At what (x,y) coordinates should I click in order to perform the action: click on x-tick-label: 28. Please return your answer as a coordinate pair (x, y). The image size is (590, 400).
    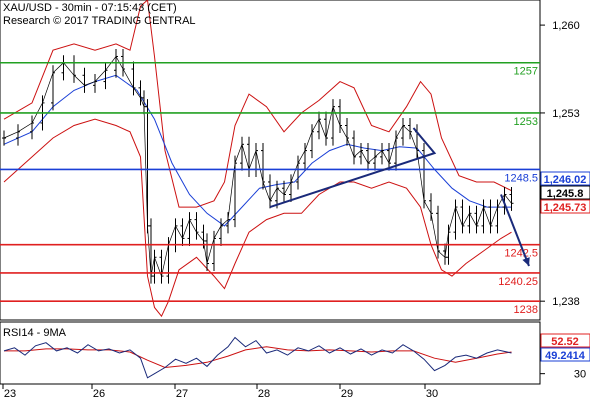
    Looking at the image, I should click on (264, 394).